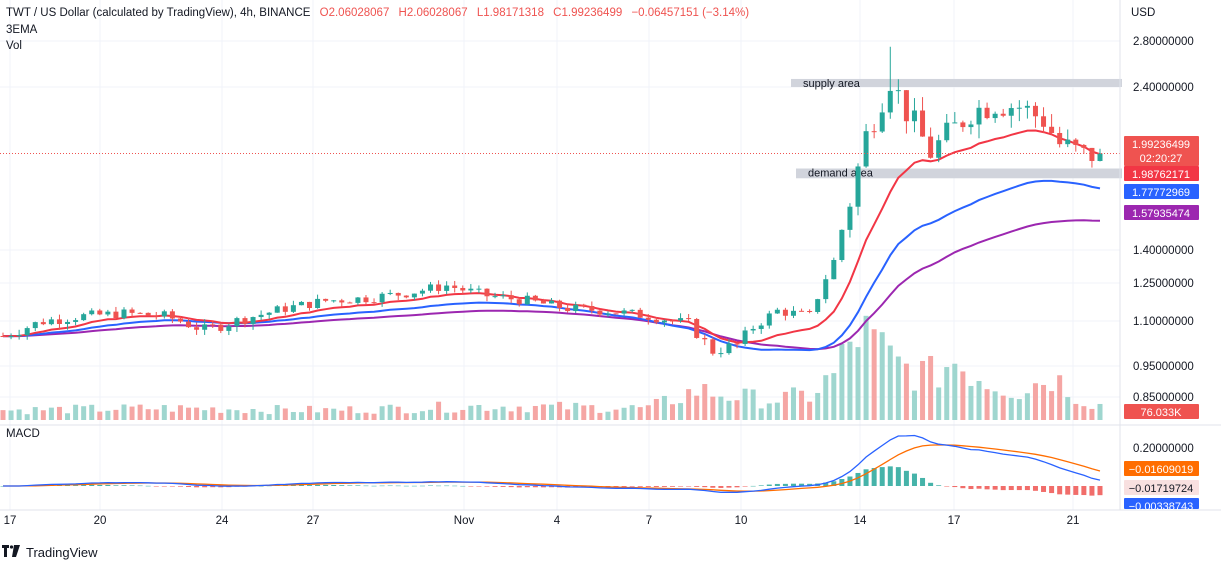  I want to click on volume-badge: 76.033K, so click(1161, 411).